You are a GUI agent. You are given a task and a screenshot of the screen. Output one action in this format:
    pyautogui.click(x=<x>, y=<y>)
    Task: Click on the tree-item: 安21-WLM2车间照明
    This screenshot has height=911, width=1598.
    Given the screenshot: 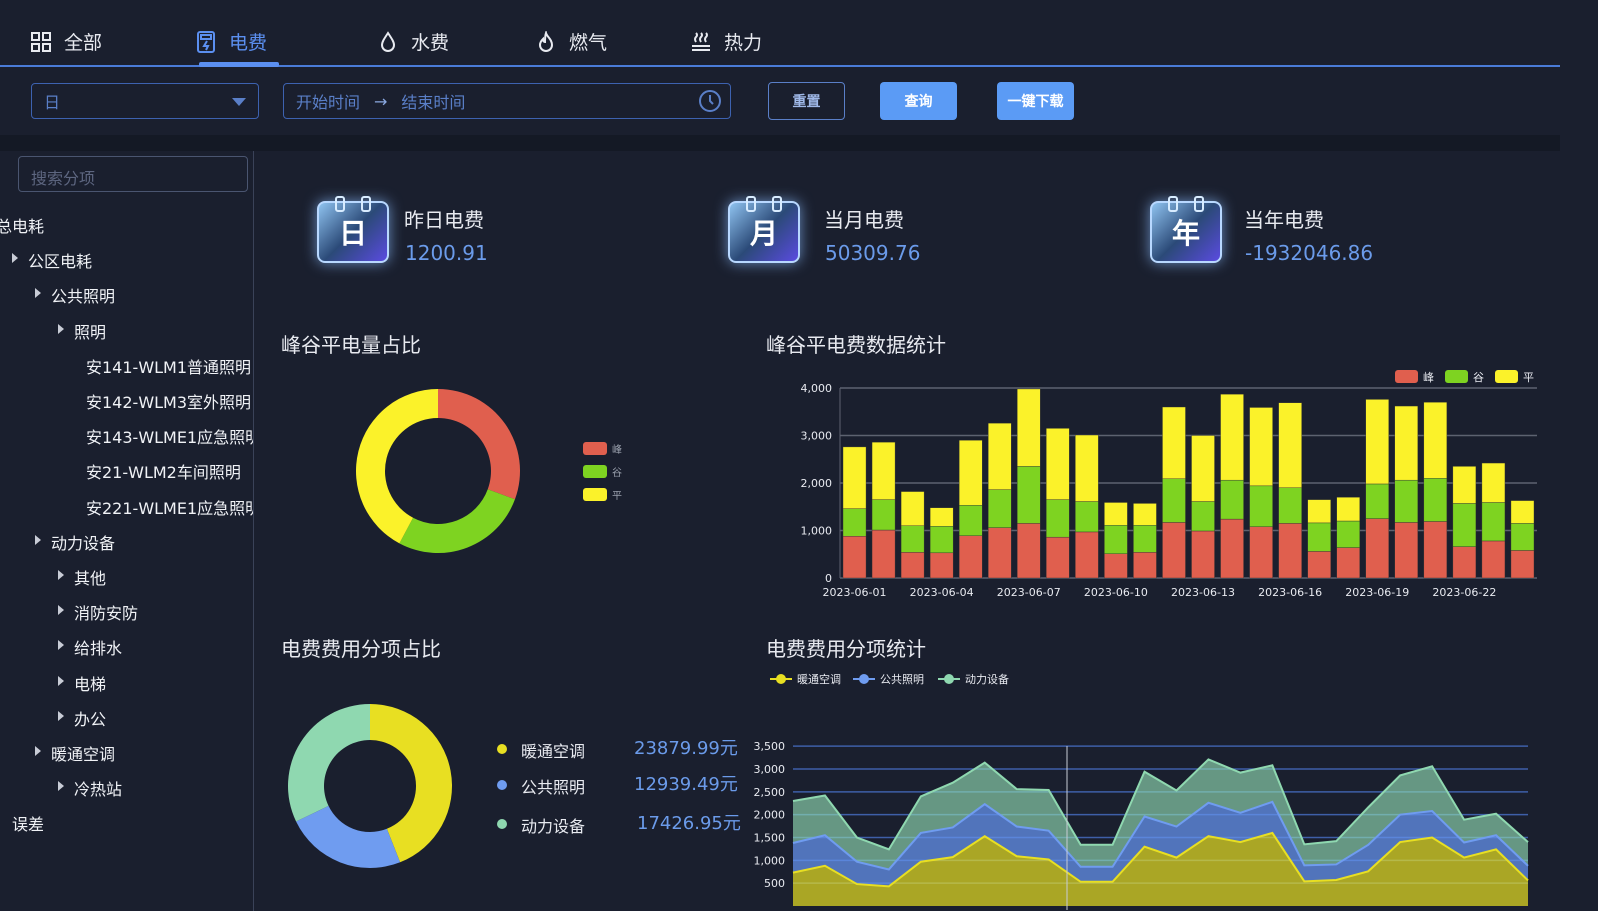 What is the action you would take?
    pyautogui.click(x=163, y=473)
    